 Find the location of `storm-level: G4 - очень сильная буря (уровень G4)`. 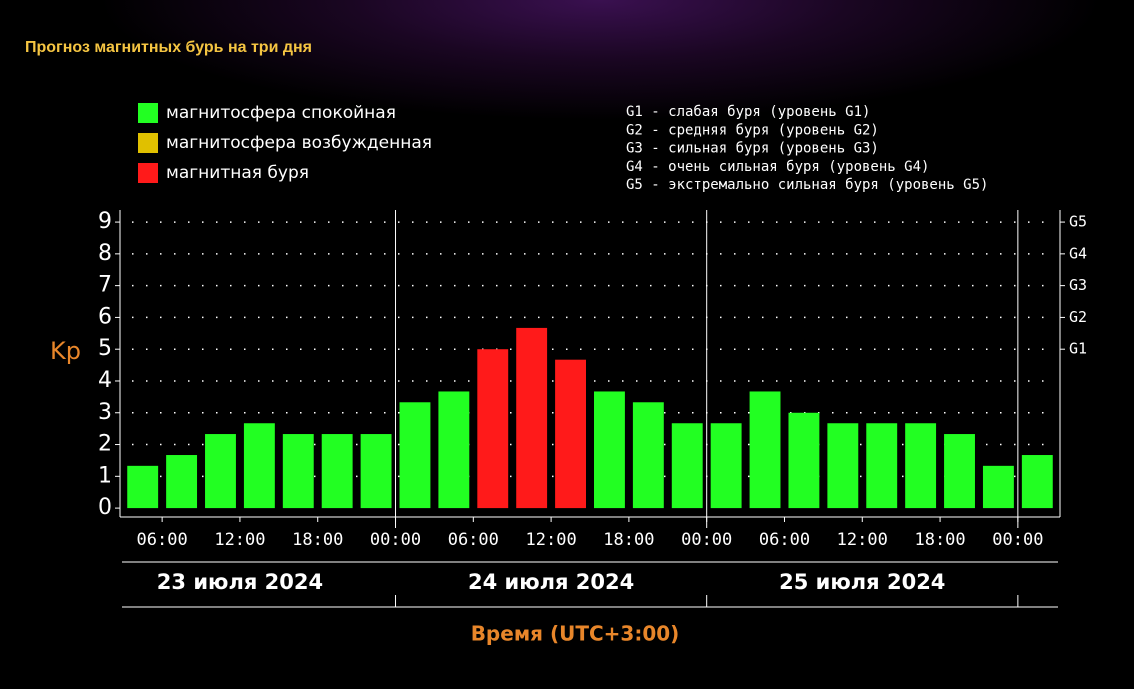

storm-level: G4 - очень сильная буря (уровень G4) is located at coordinates (777, 167).